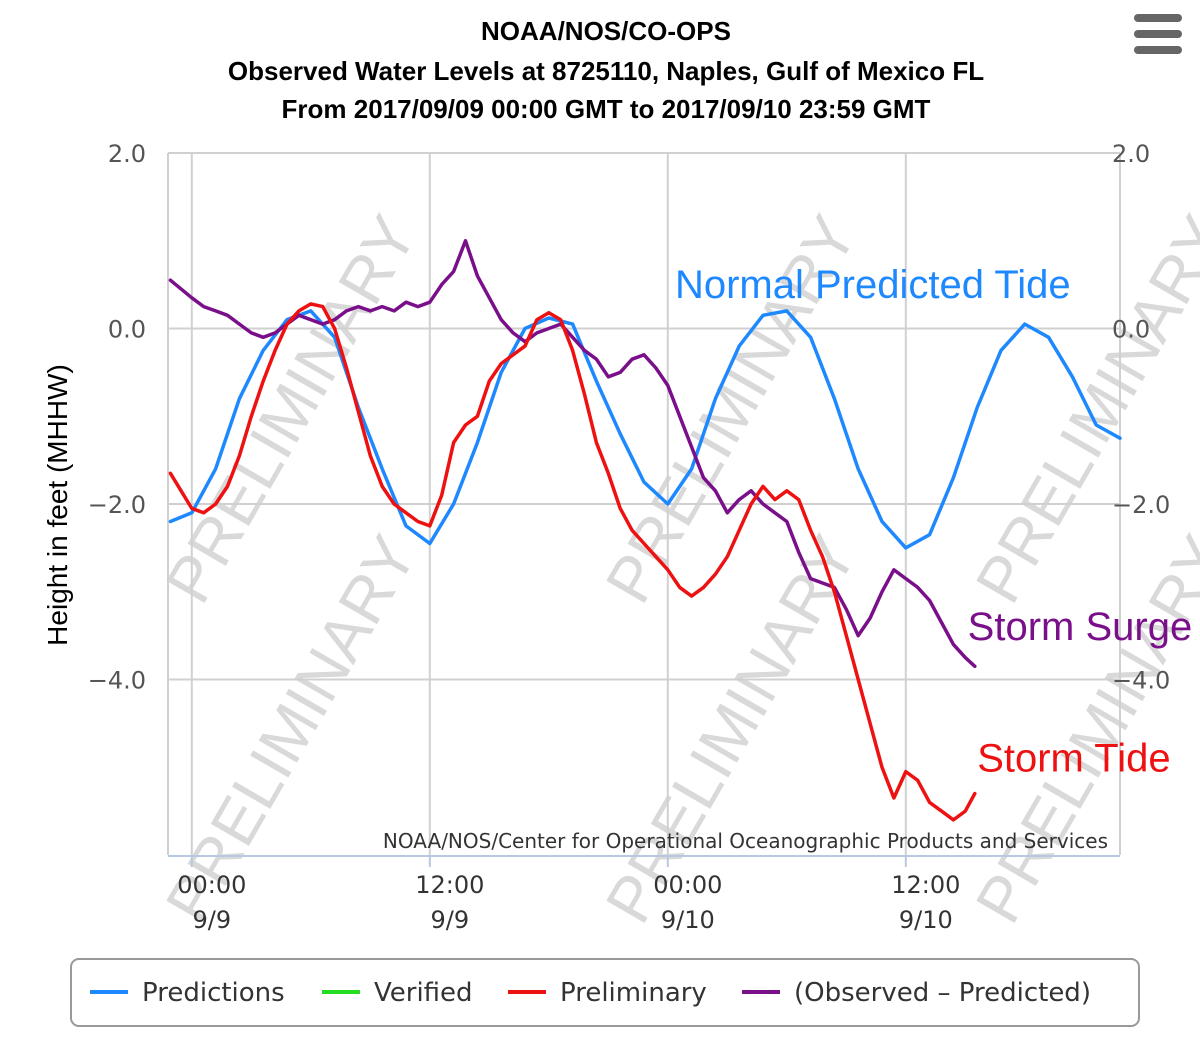 The height and width of the screenshot is (1047, 1200). Describe the element at coordinates (1080, 627) in the screenshot. I see `annotation-1: Storm Surge` at that location.